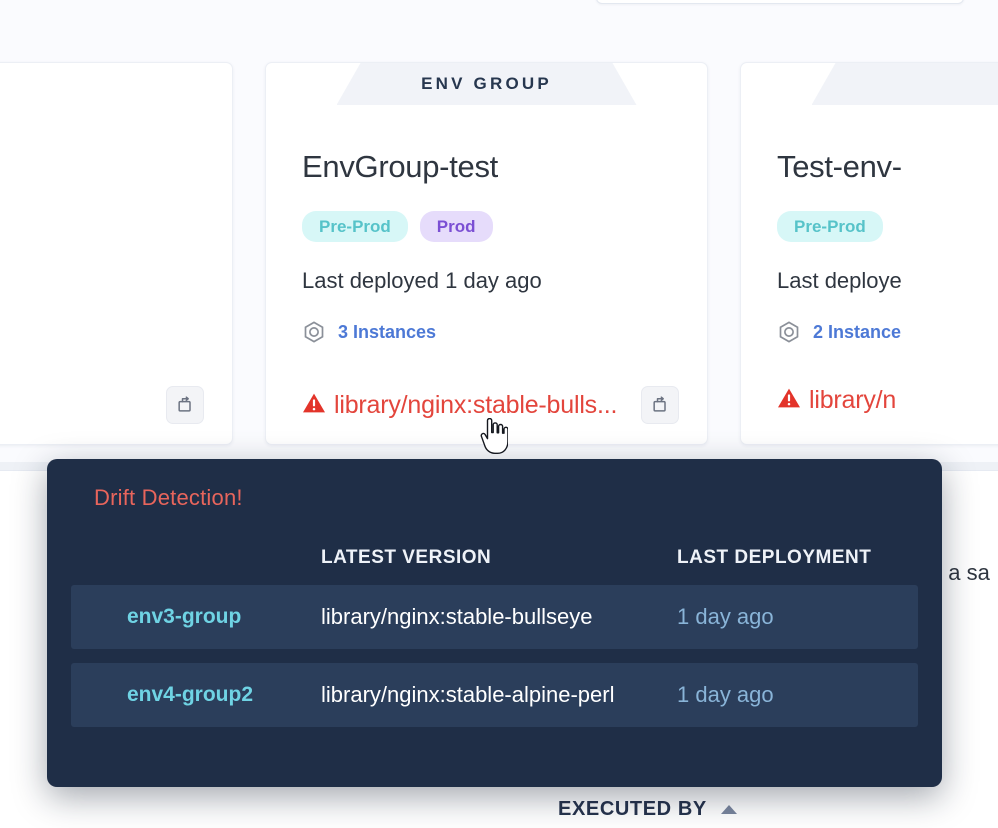  Describe the element at coordinates (774, 557) in the screenshot. I see `column-header-last-deployment: LAST DEPLOYMENT` at that location.